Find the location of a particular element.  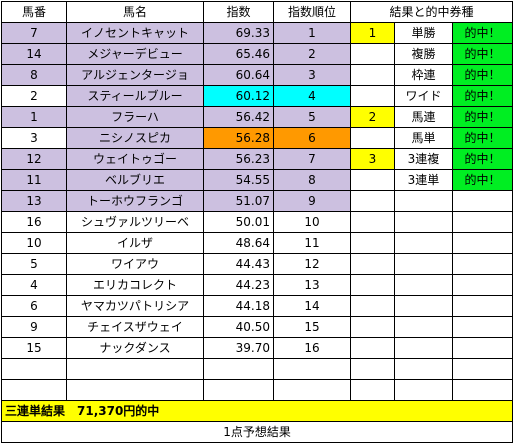

table-row: 16 シュヴァルツリーベ 50.01 10 is located at coordinates (257, 222).